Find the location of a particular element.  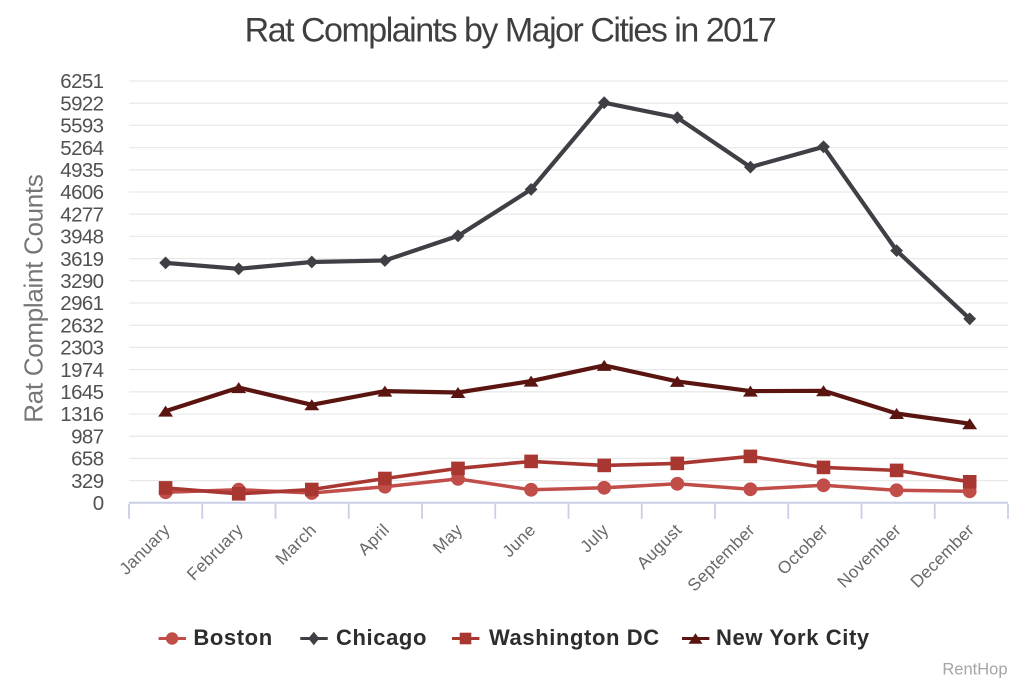

svg-text: 1974 is located at coordinates (81, 370).